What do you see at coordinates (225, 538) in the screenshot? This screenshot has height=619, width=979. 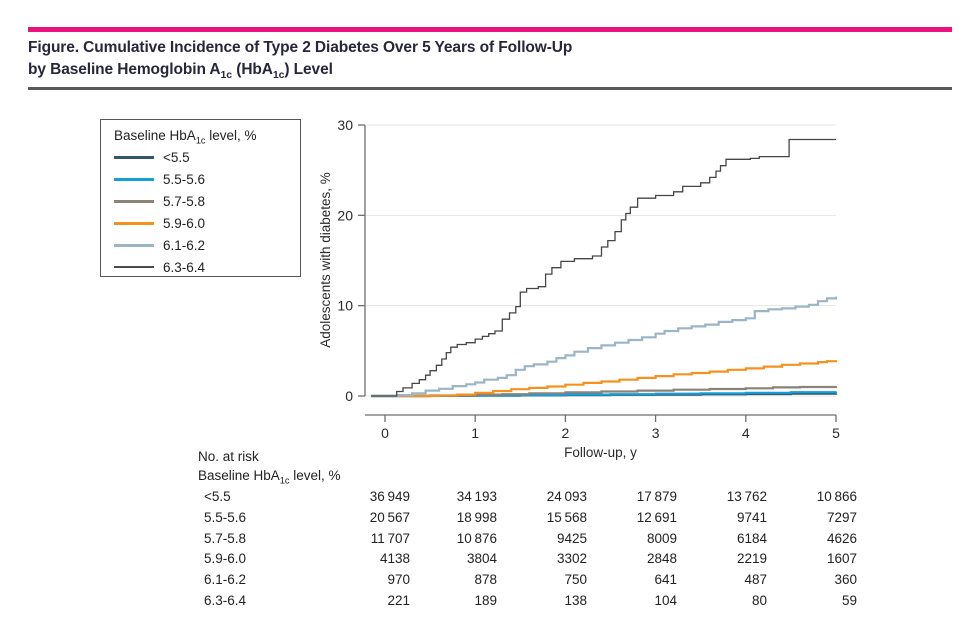 I see `risk-row-label: 5.7-5.8` at bounding box center [225, 538].